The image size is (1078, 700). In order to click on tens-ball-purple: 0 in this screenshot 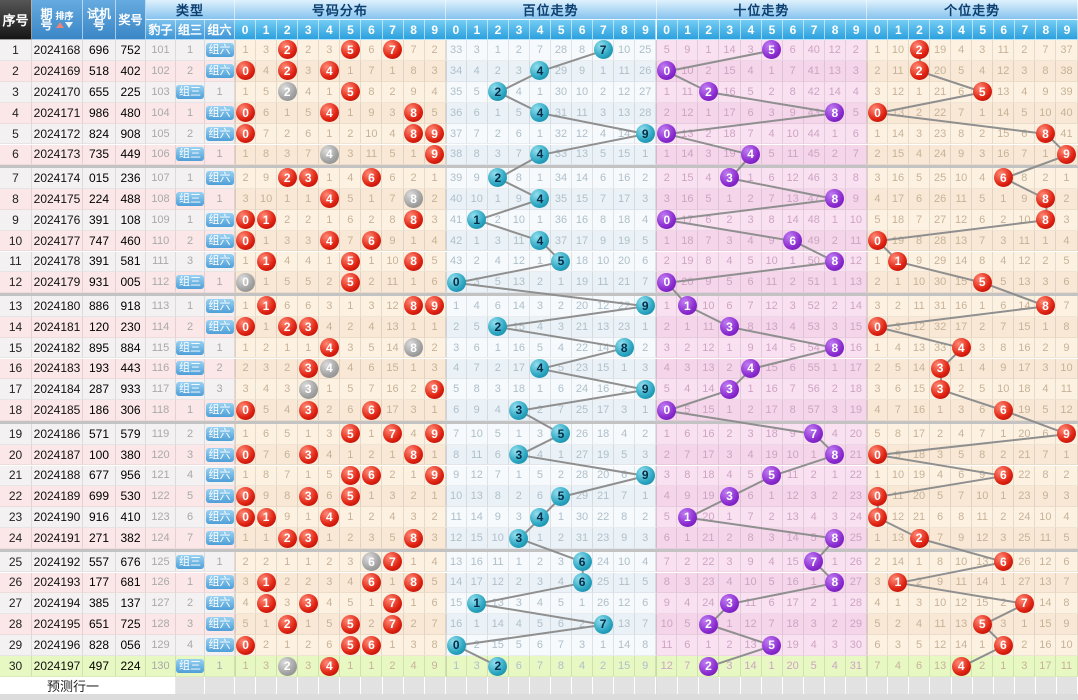, I will do `click(667, 282)`.